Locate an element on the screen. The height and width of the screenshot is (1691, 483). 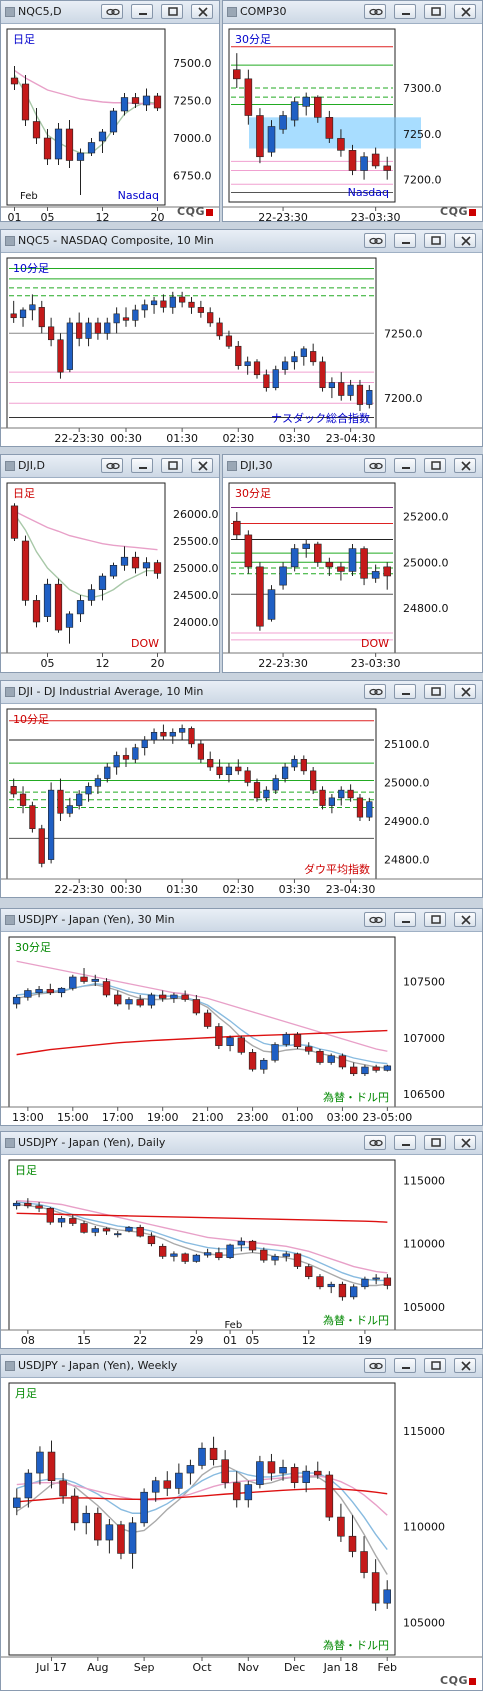
y-tick-label: 105000 is located at coordinates (424, 1307).